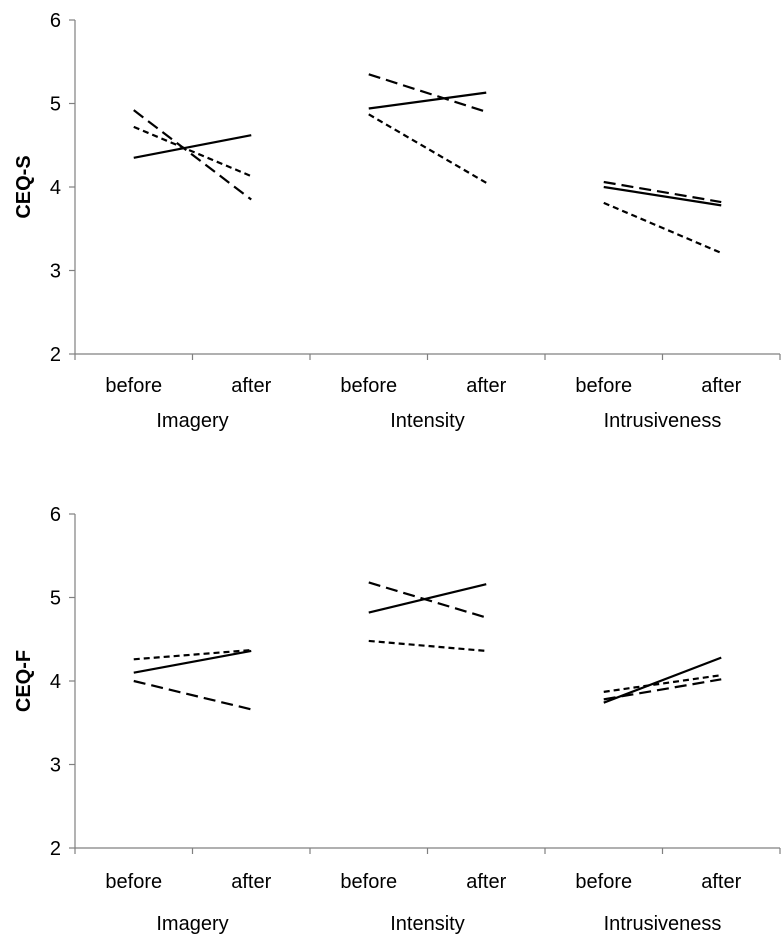 Image resolution: width=782 pixels, height=945 pixels. I want to click on chart1-series-long-dash-intensity, so click(427, 93).